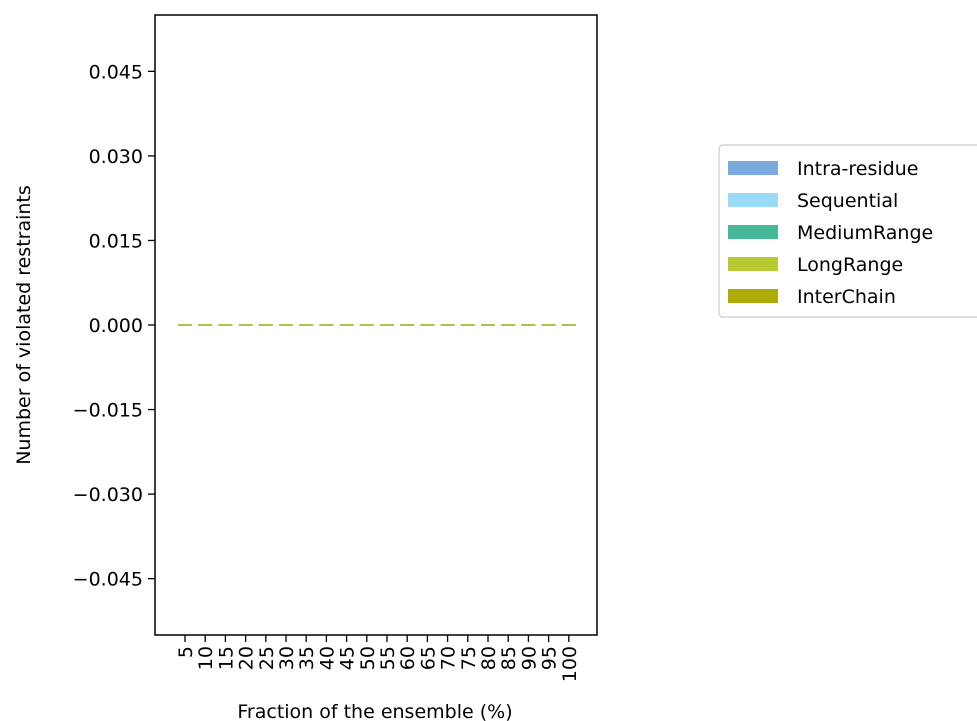  I want to click on x-tick-label: 40, so click(327, 658).